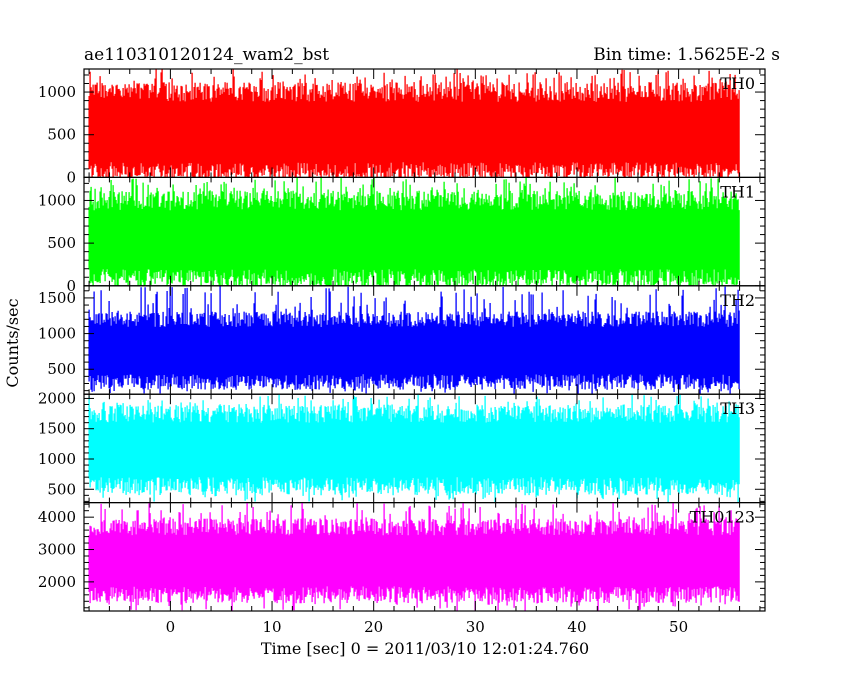 The height and width of the screenshot is (680, 850). What do you see at coordinates (686, 55) in the screenshot?
I see `bin-time-label: Bin time: 1.5625E-2 s` at bounding box center [686, 55].